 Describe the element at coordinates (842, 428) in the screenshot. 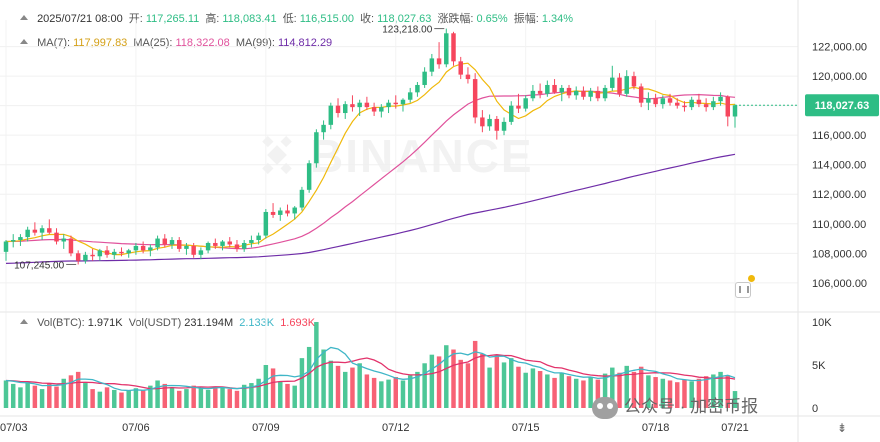

I see `scale-settings-icon: ⇟` at that location.